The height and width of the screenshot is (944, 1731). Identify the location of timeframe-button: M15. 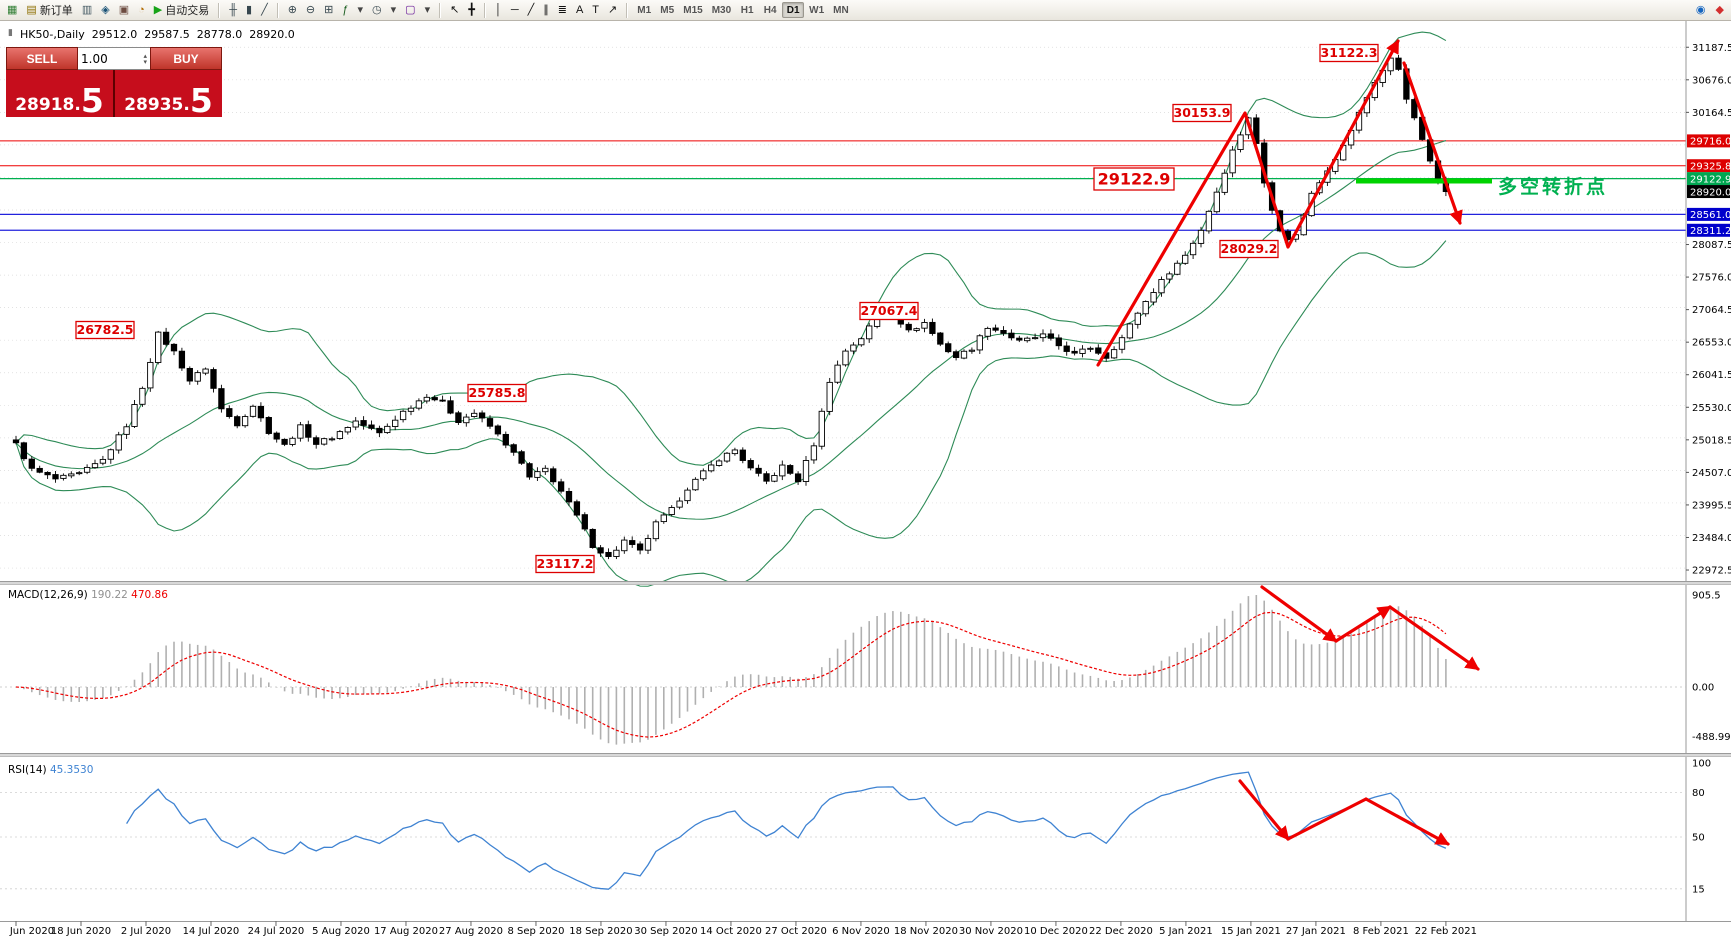
(692, 10).